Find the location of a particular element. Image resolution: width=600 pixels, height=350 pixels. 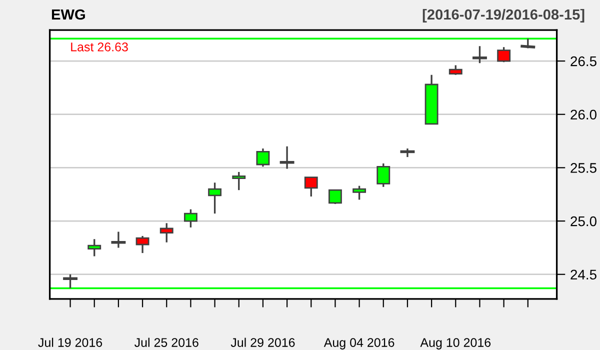

chart-title: EWG is located at coordinates (68, 14).